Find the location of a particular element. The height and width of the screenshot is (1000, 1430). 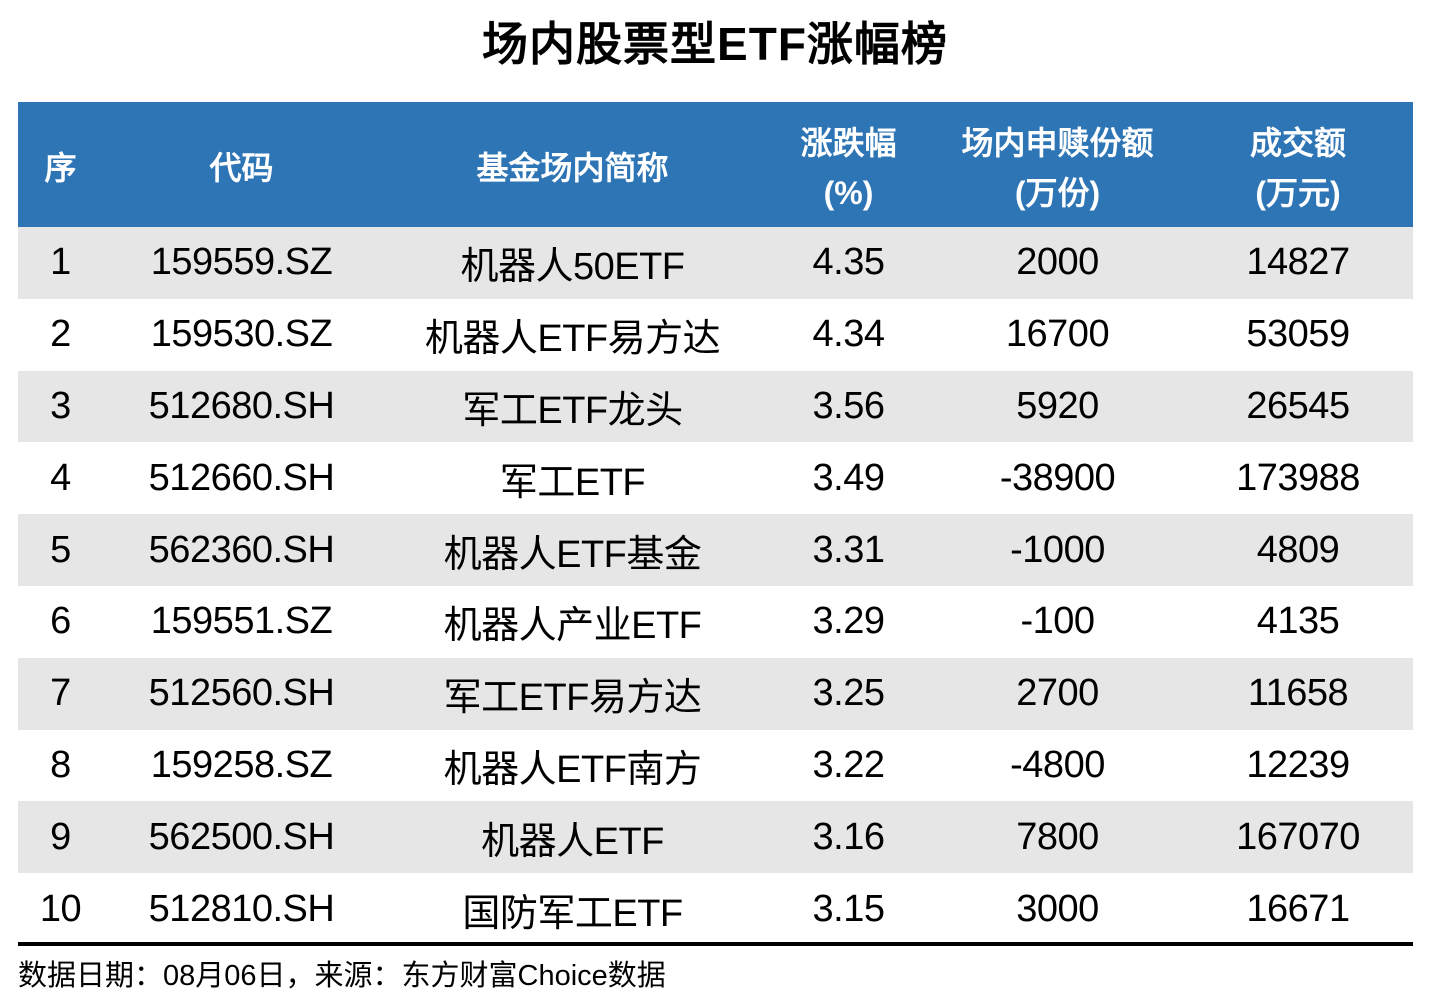

shares-cell: -38900 is located at coordinates (1057, 477).